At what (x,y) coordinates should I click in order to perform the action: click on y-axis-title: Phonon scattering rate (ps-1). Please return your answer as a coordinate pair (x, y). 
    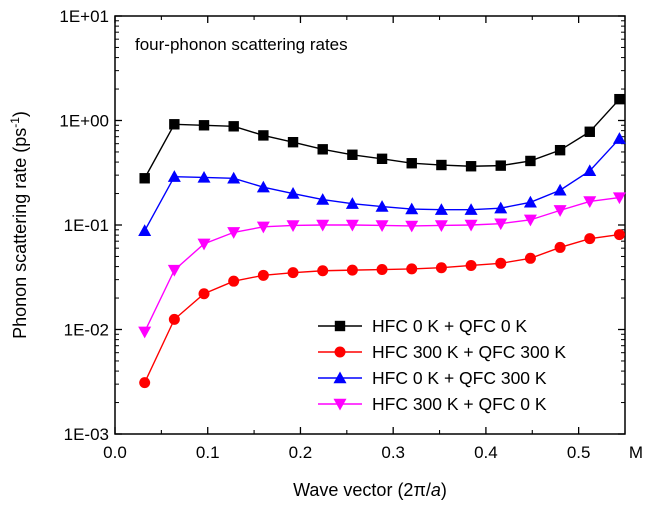
    Looking at the image, I should click on (19, 225).